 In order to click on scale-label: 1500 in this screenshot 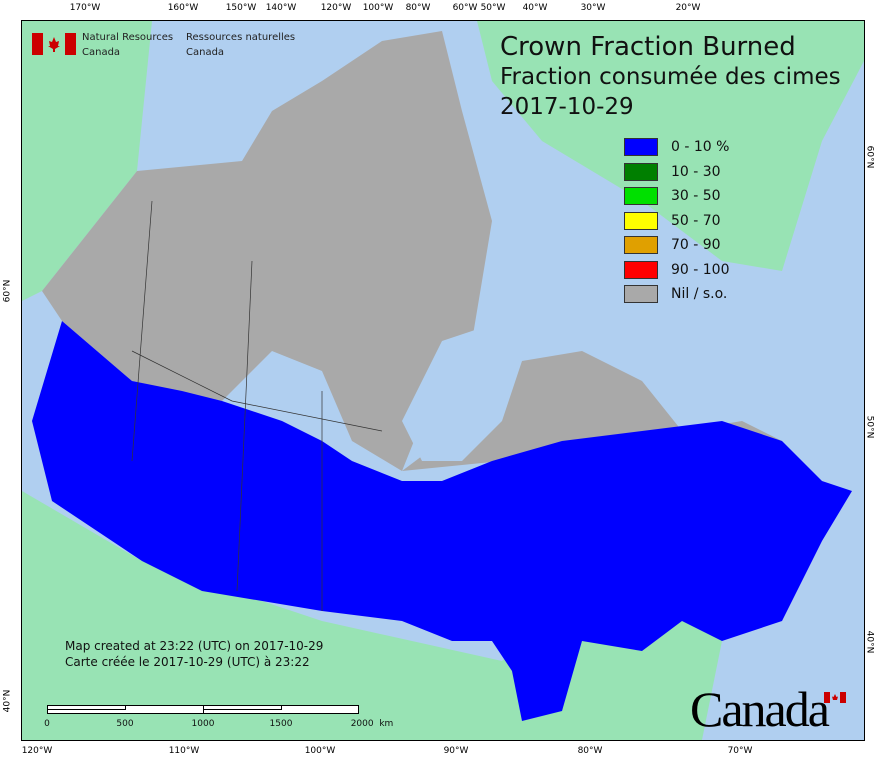, I will do `click(281, 724)`.